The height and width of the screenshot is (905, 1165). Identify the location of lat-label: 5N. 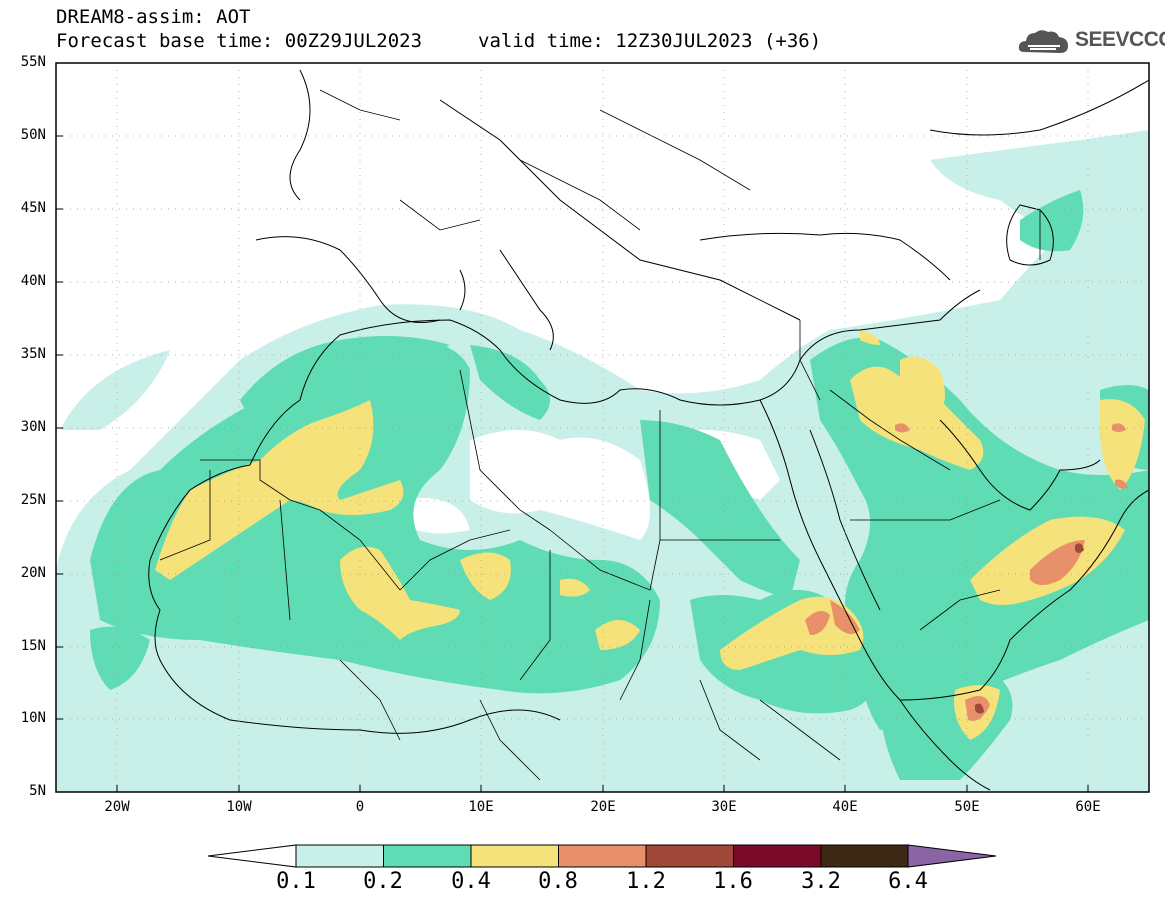
(37, 791).